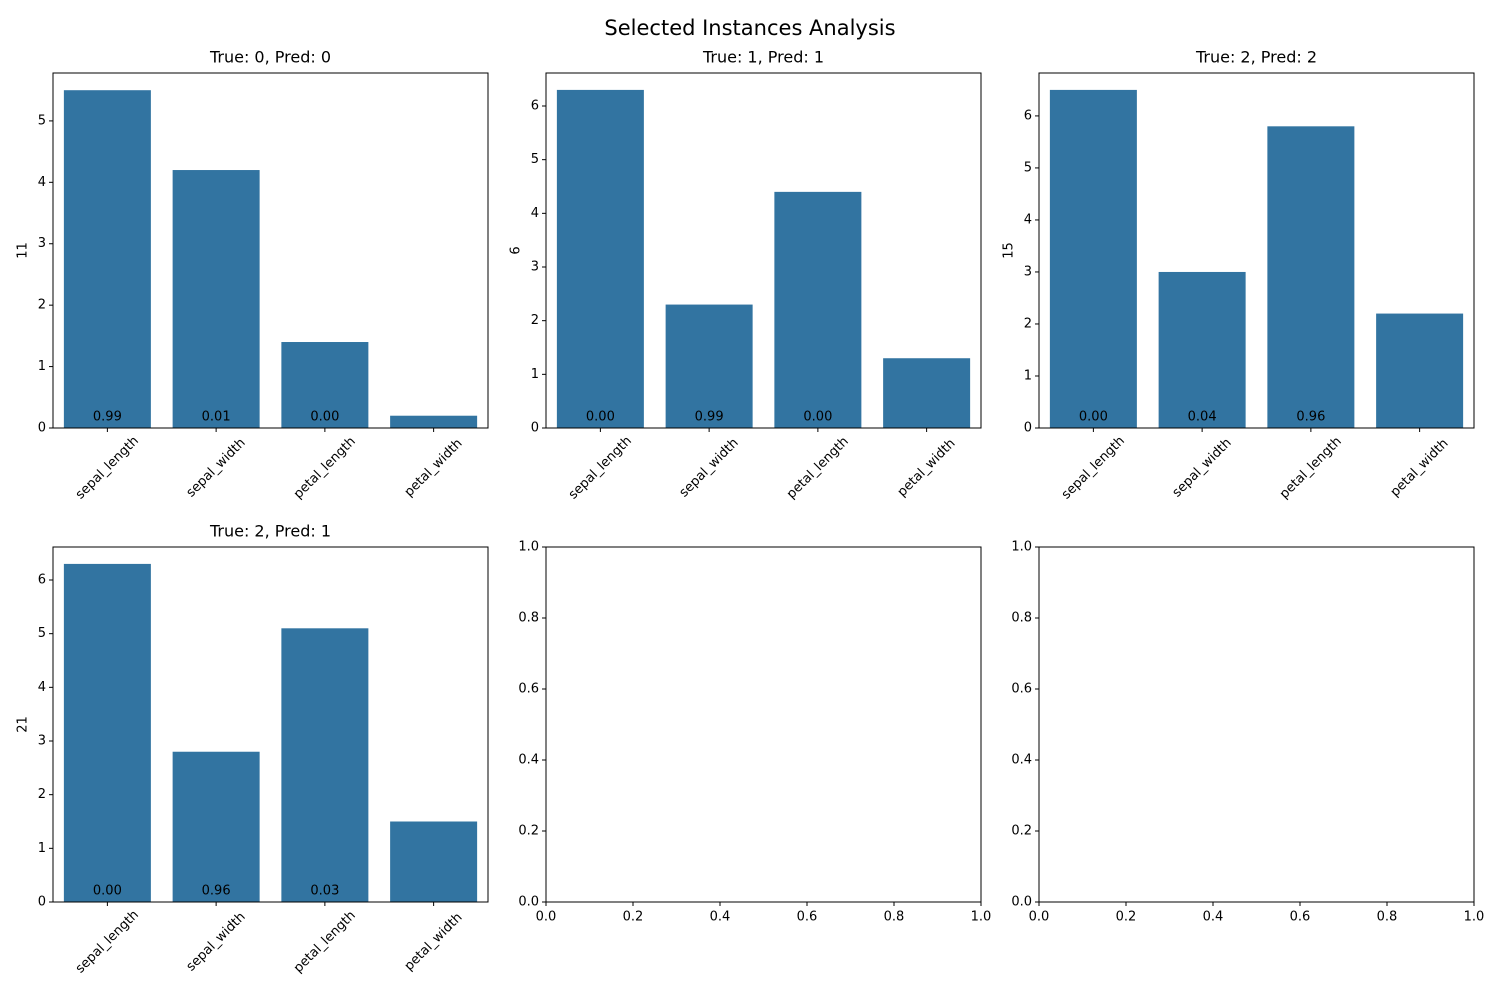 Image resolution: width=1500 pixels, height=1000 pixels. Describe the element at coordinates (270, 531) in the screenshot. I see `chart-title: True: 2, Pred: 1` at that location.